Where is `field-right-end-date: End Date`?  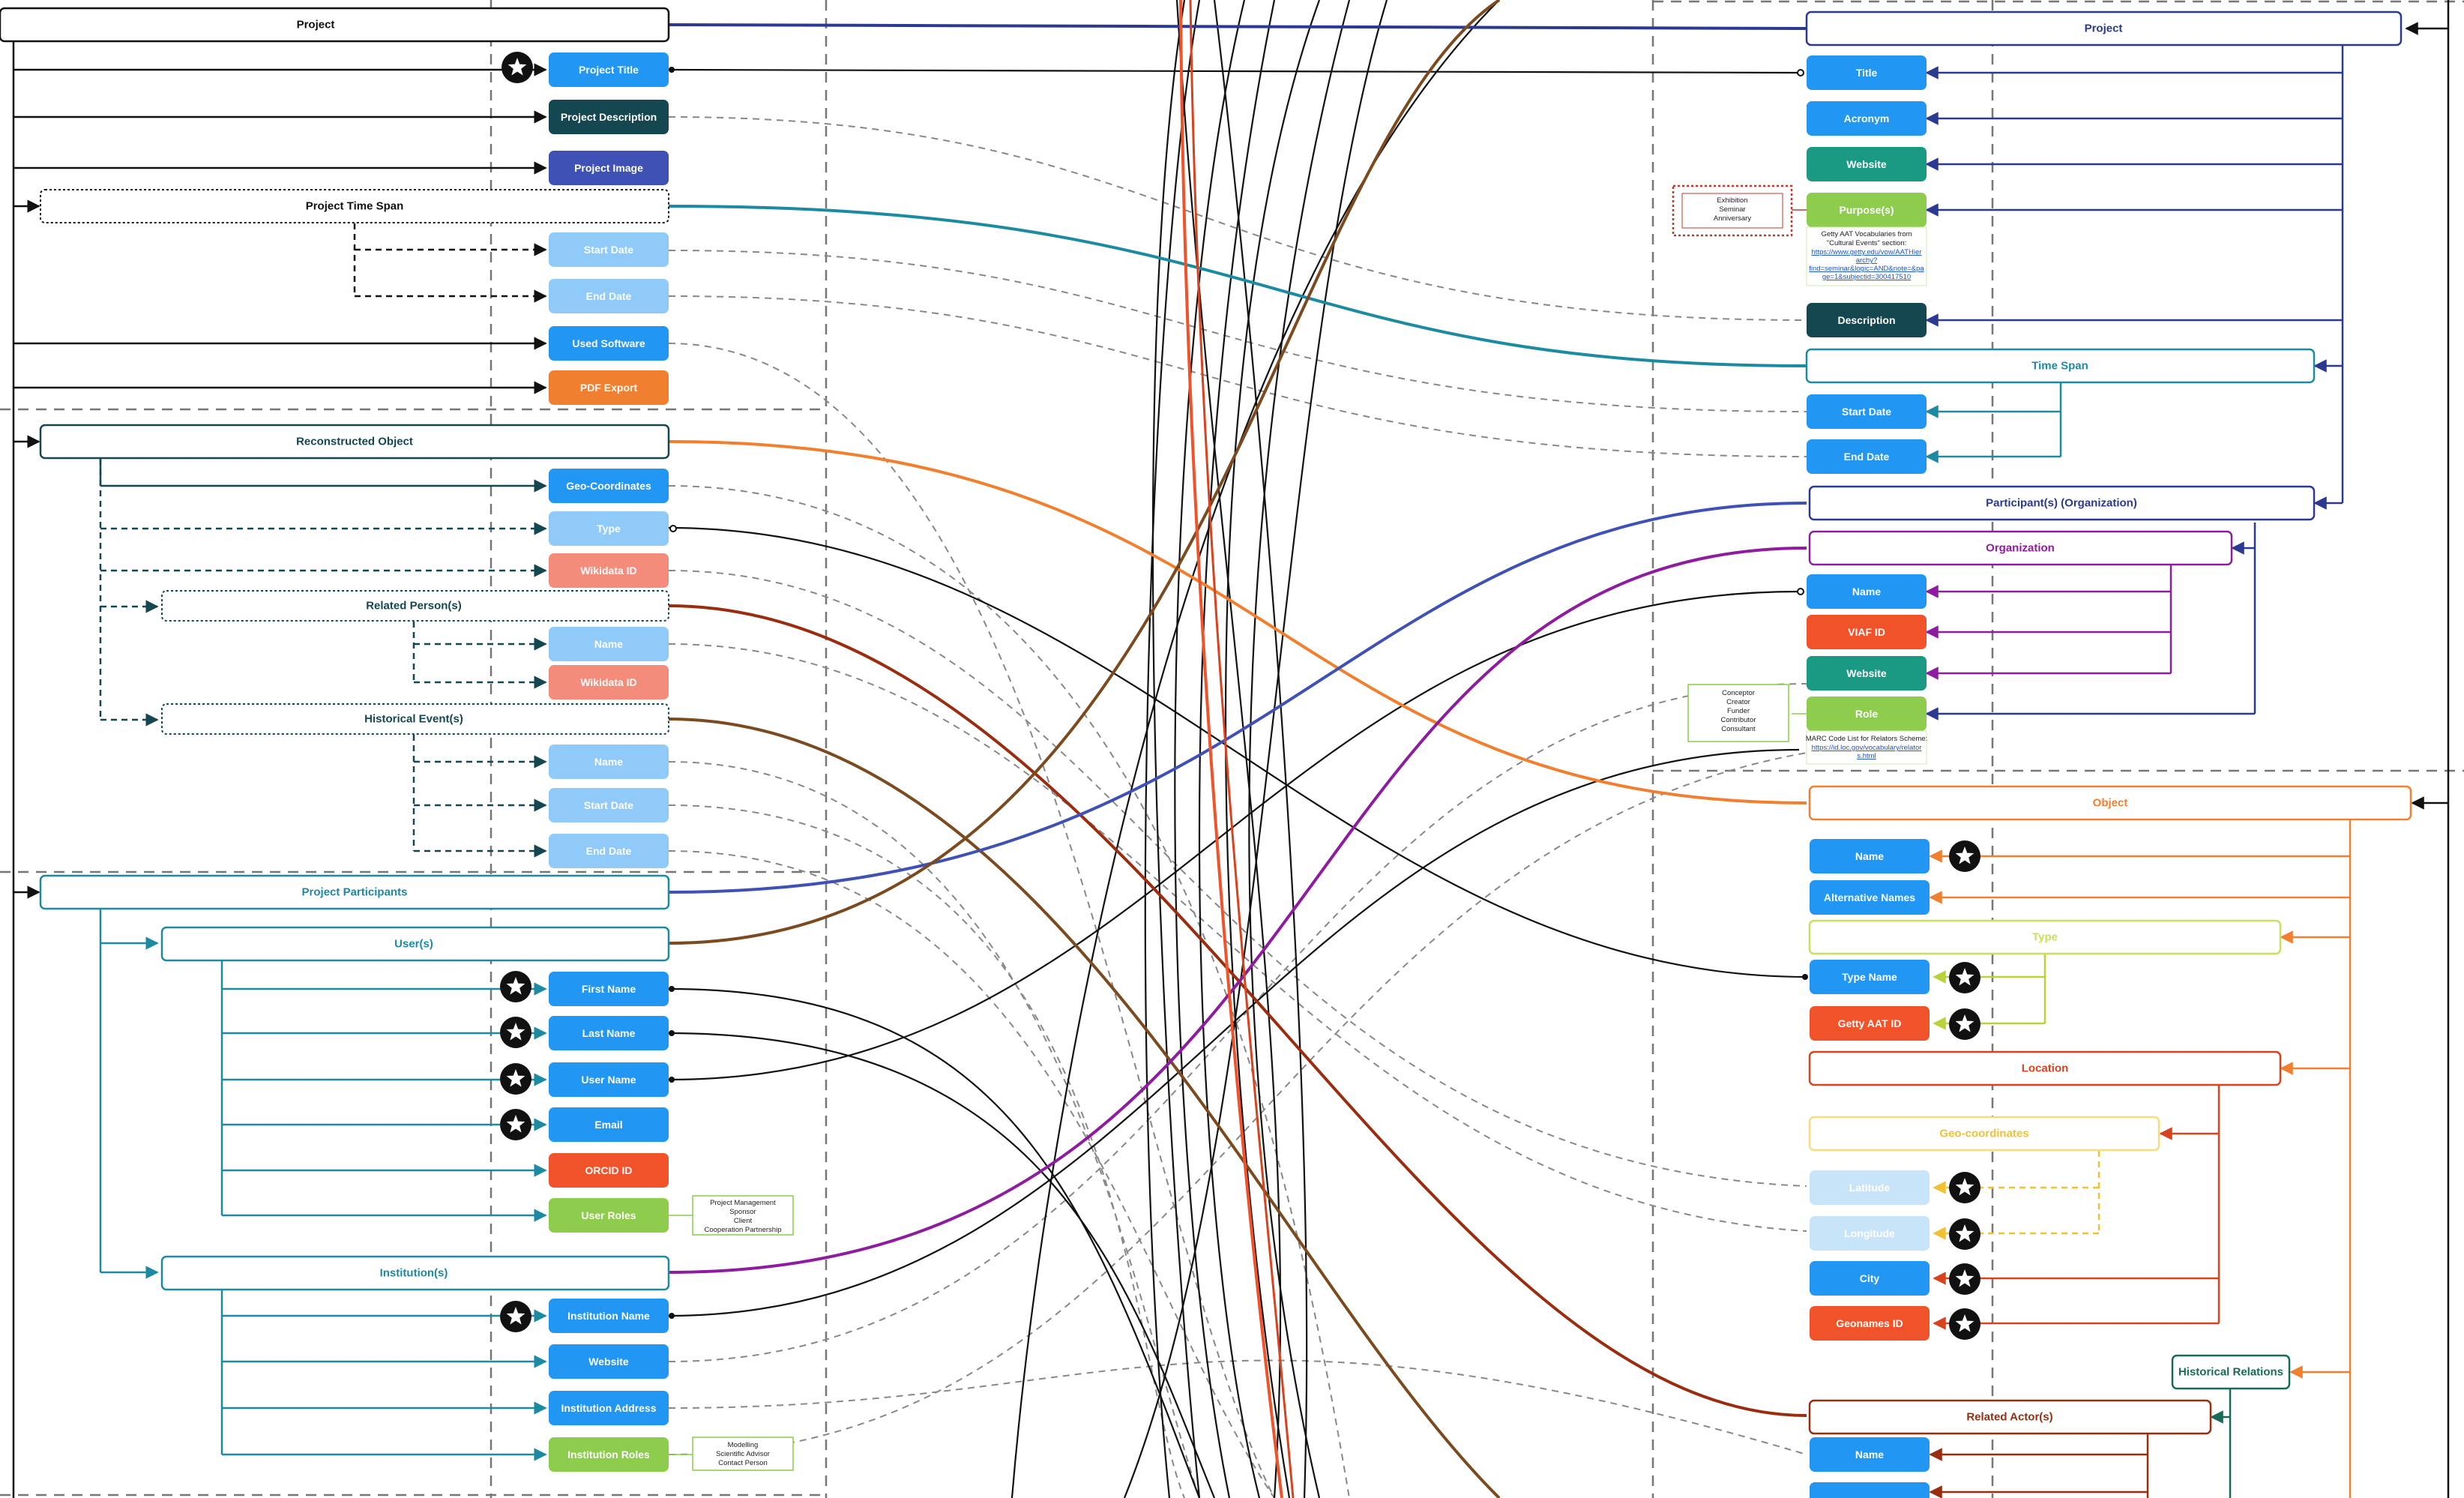 field-right-end-date: End Date is located at coordinates (1867, 456).